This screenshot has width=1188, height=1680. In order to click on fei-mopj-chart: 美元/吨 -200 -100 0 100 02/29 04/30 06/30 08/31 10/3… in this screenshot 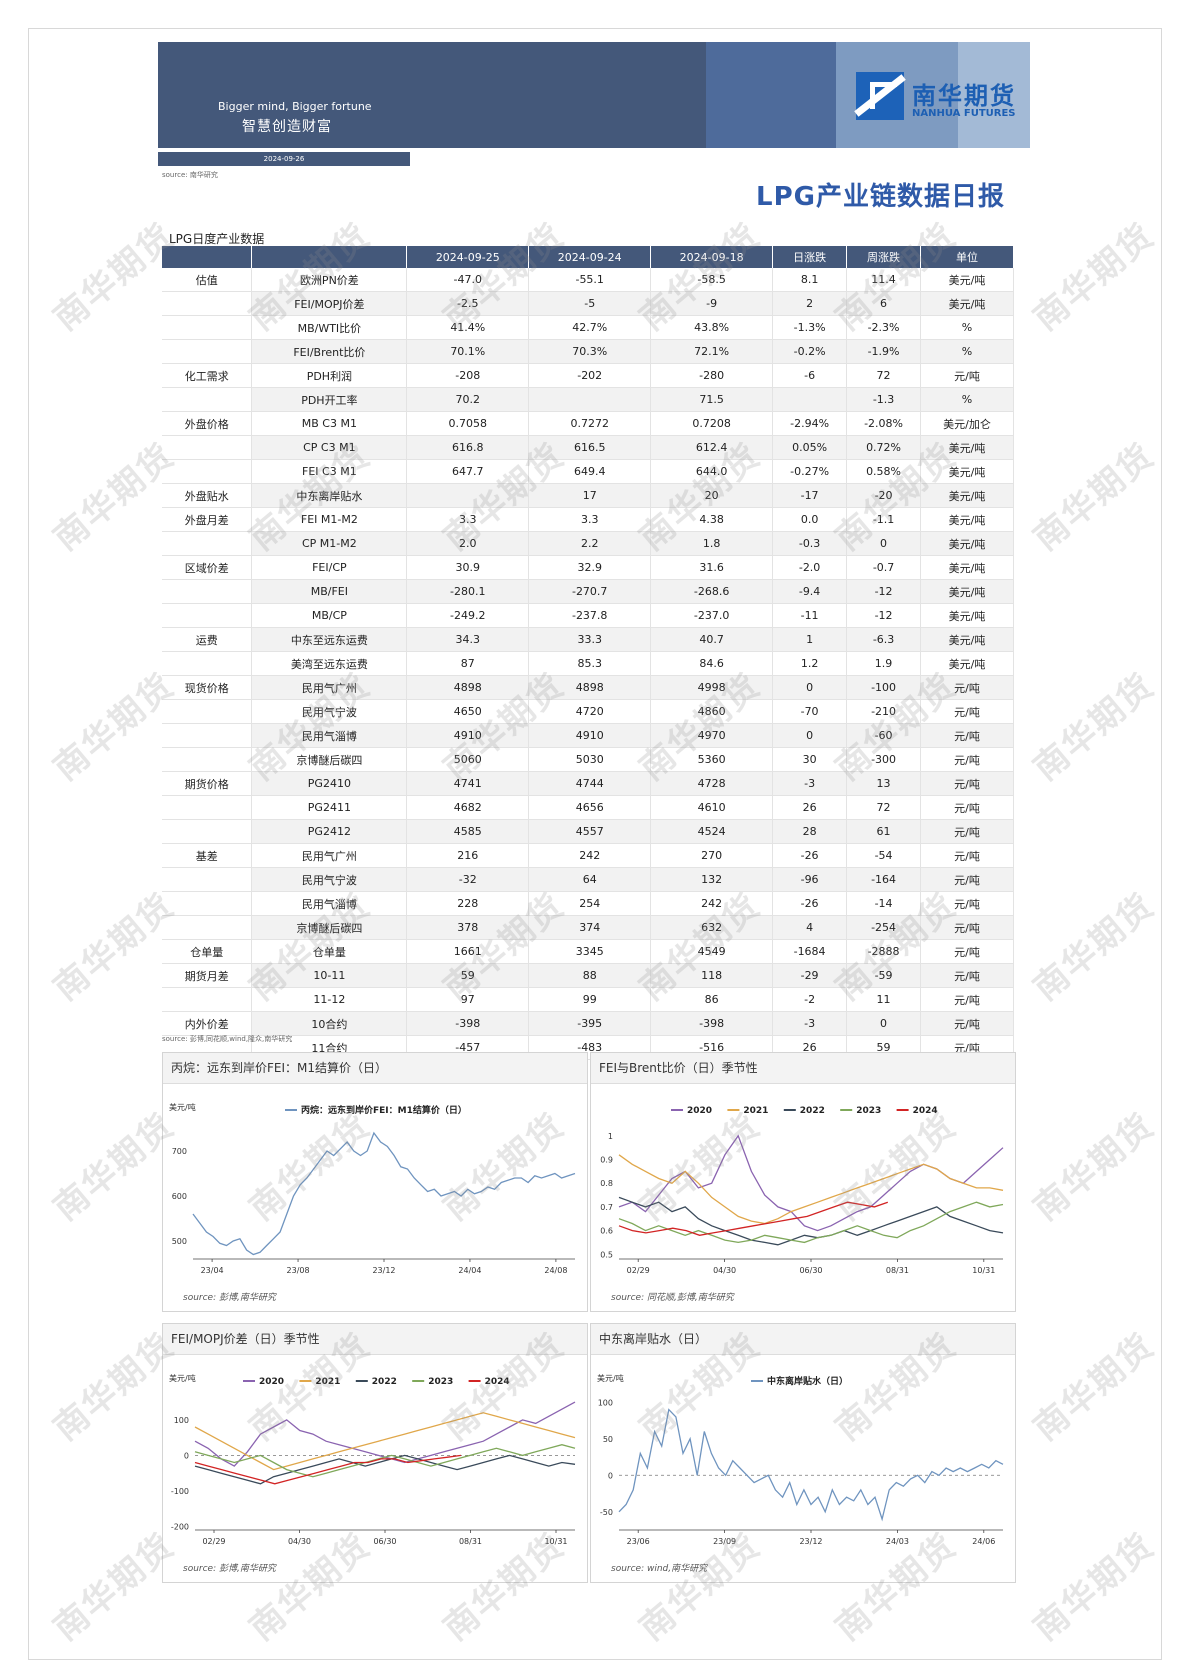, I will do `click(372, 1459)`.